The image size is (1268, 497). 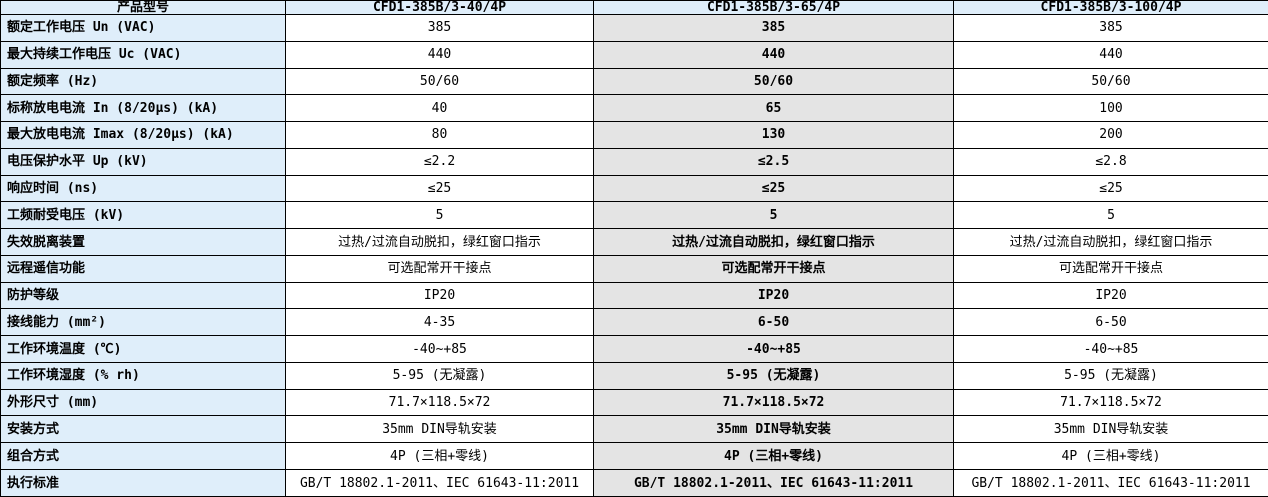 I want to click on value-cell: ≤2.8, so click(x=1110, y=161).